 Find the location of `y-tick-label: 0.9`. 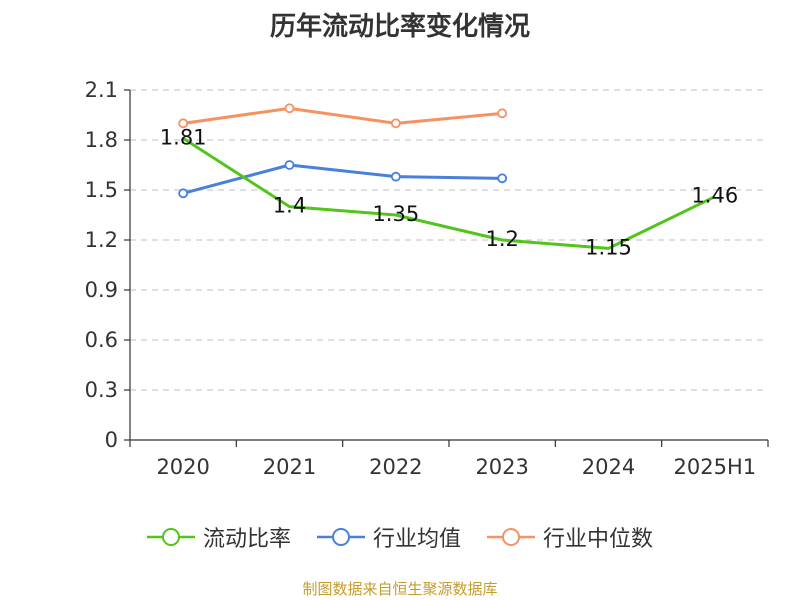

y-tick-label: 0.9 is located at coordinates (101, 290).